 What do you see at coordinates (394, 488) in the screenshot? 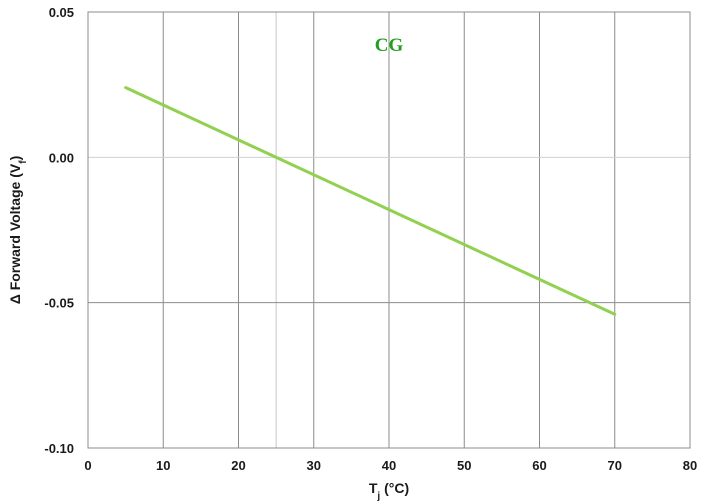
I see `x-axis-title-unit: (°C)` at bounding box center [394, 488].